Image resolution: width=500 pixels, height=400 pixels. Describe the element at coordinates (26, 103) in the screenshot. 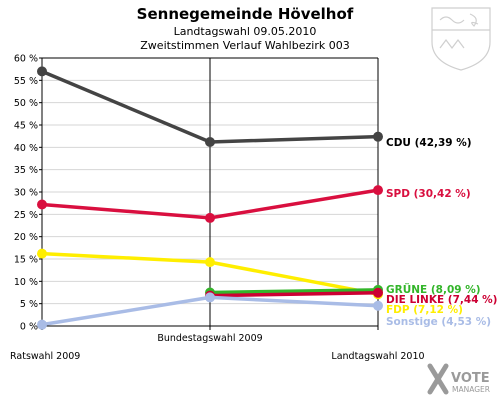

I see `y-tick-label: 50 %` at that location.